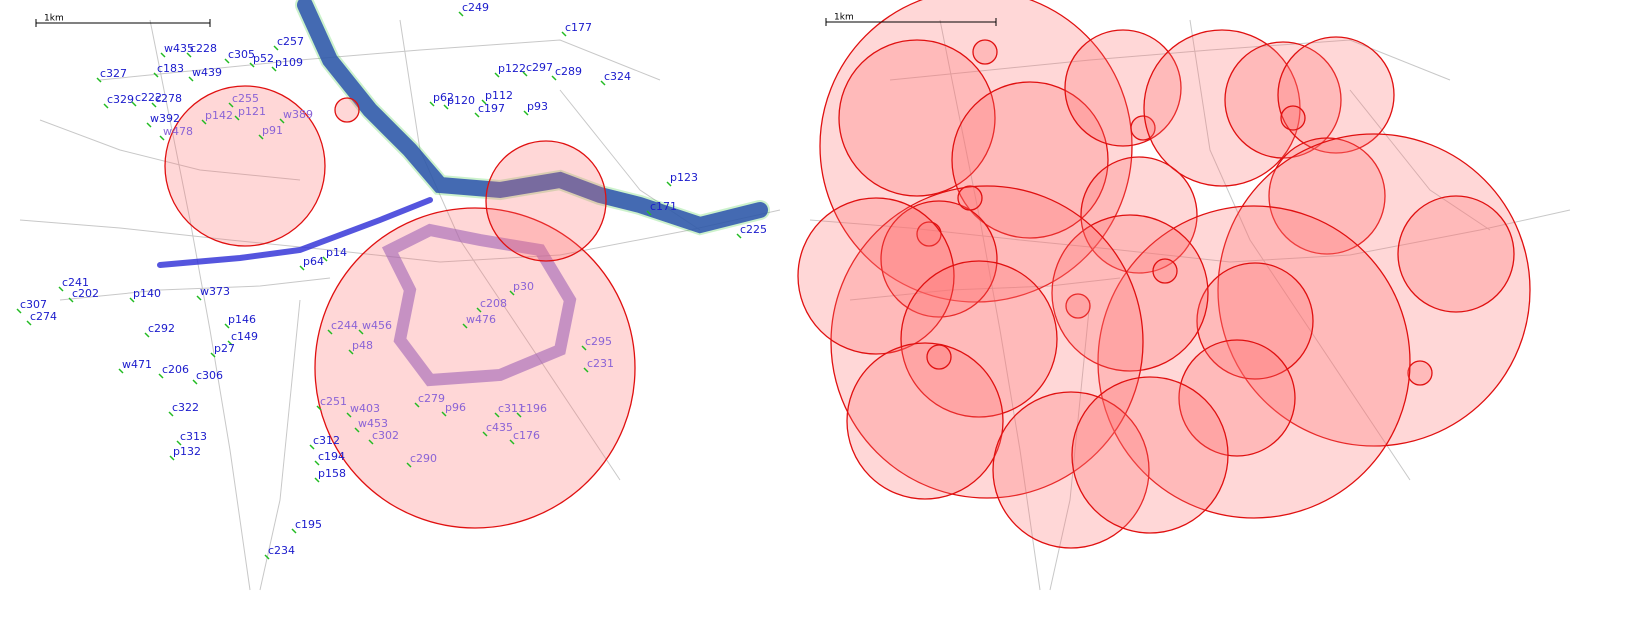  Describe the element at coordinates (481, 319) in the screenshot. I see `node-label: w476` at that location.